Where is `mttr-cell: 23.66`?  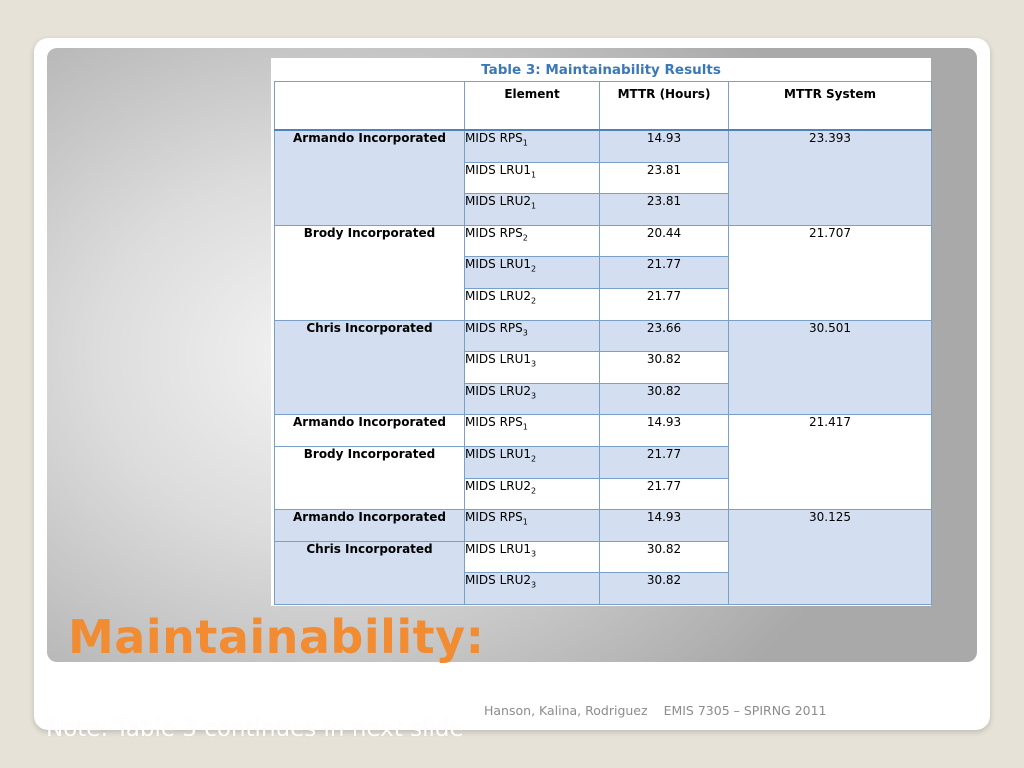
mttr-cell: 23.66 is located at coordinates (664, 336).